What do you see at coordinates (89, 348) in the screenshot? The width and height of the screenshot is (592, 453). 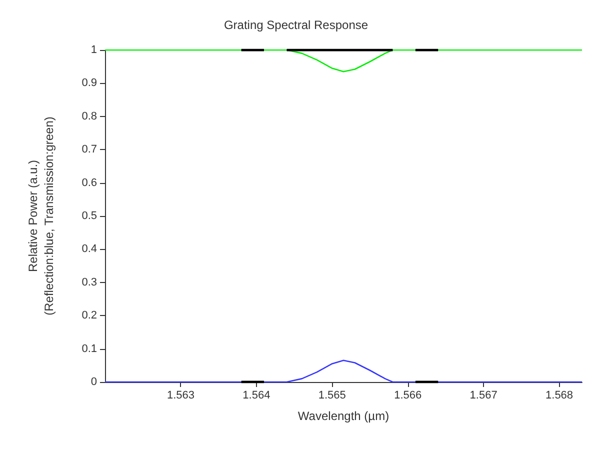 I see `y-tick-label: 0.1` at bounding box center [89, 348].